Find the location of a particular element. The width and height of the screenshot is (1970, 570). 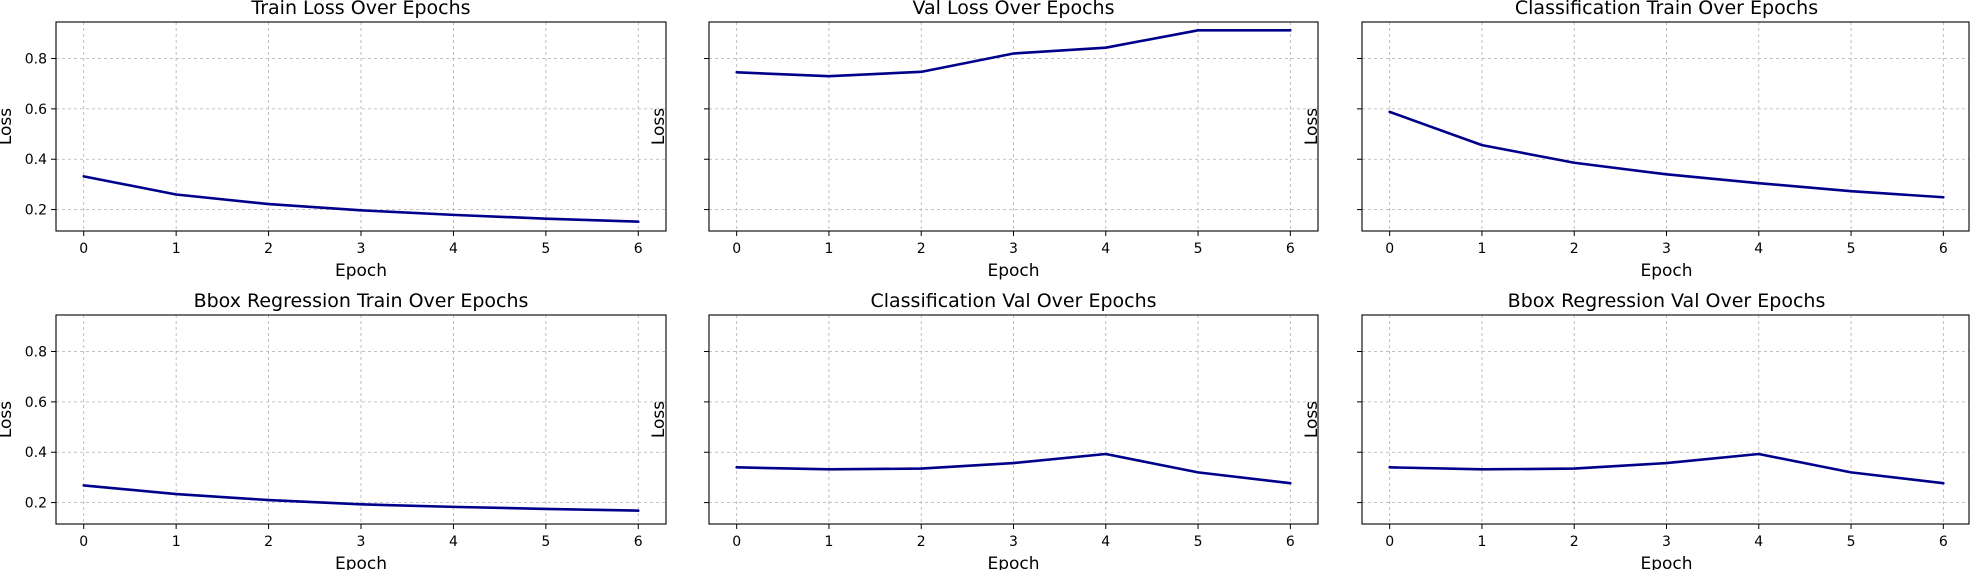

chart-title: Bbox Regression Val Over Epochs is located at coordinates (1667, 301).